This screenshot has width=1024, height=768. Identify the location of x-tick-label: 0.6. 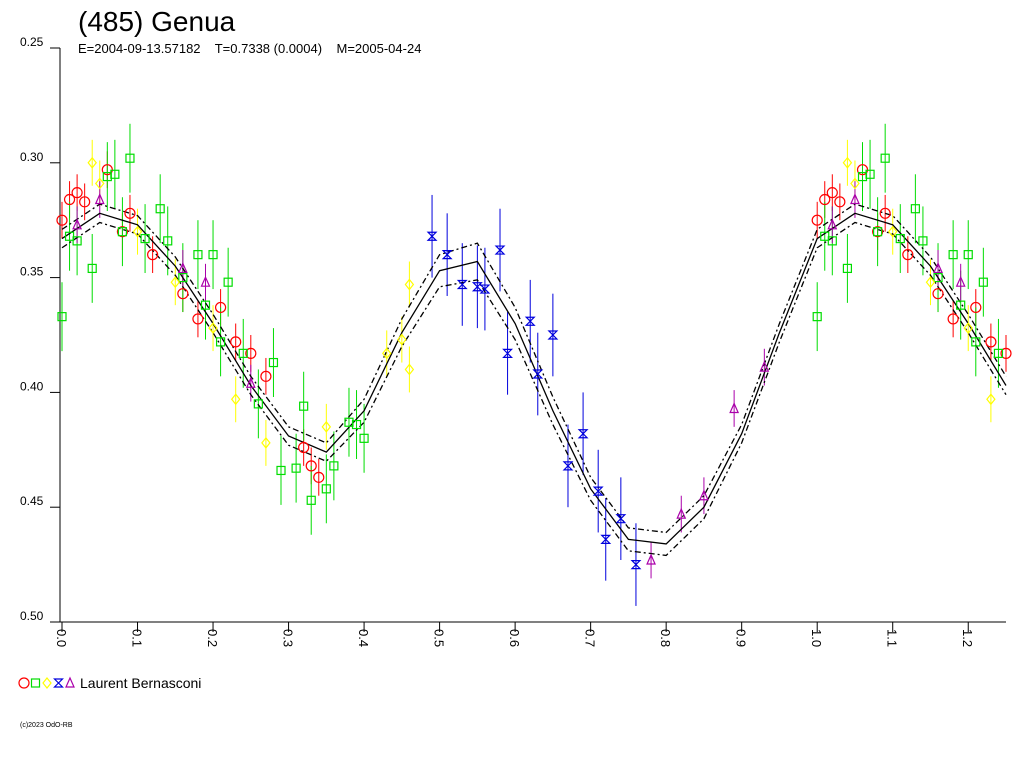
(514, 638).